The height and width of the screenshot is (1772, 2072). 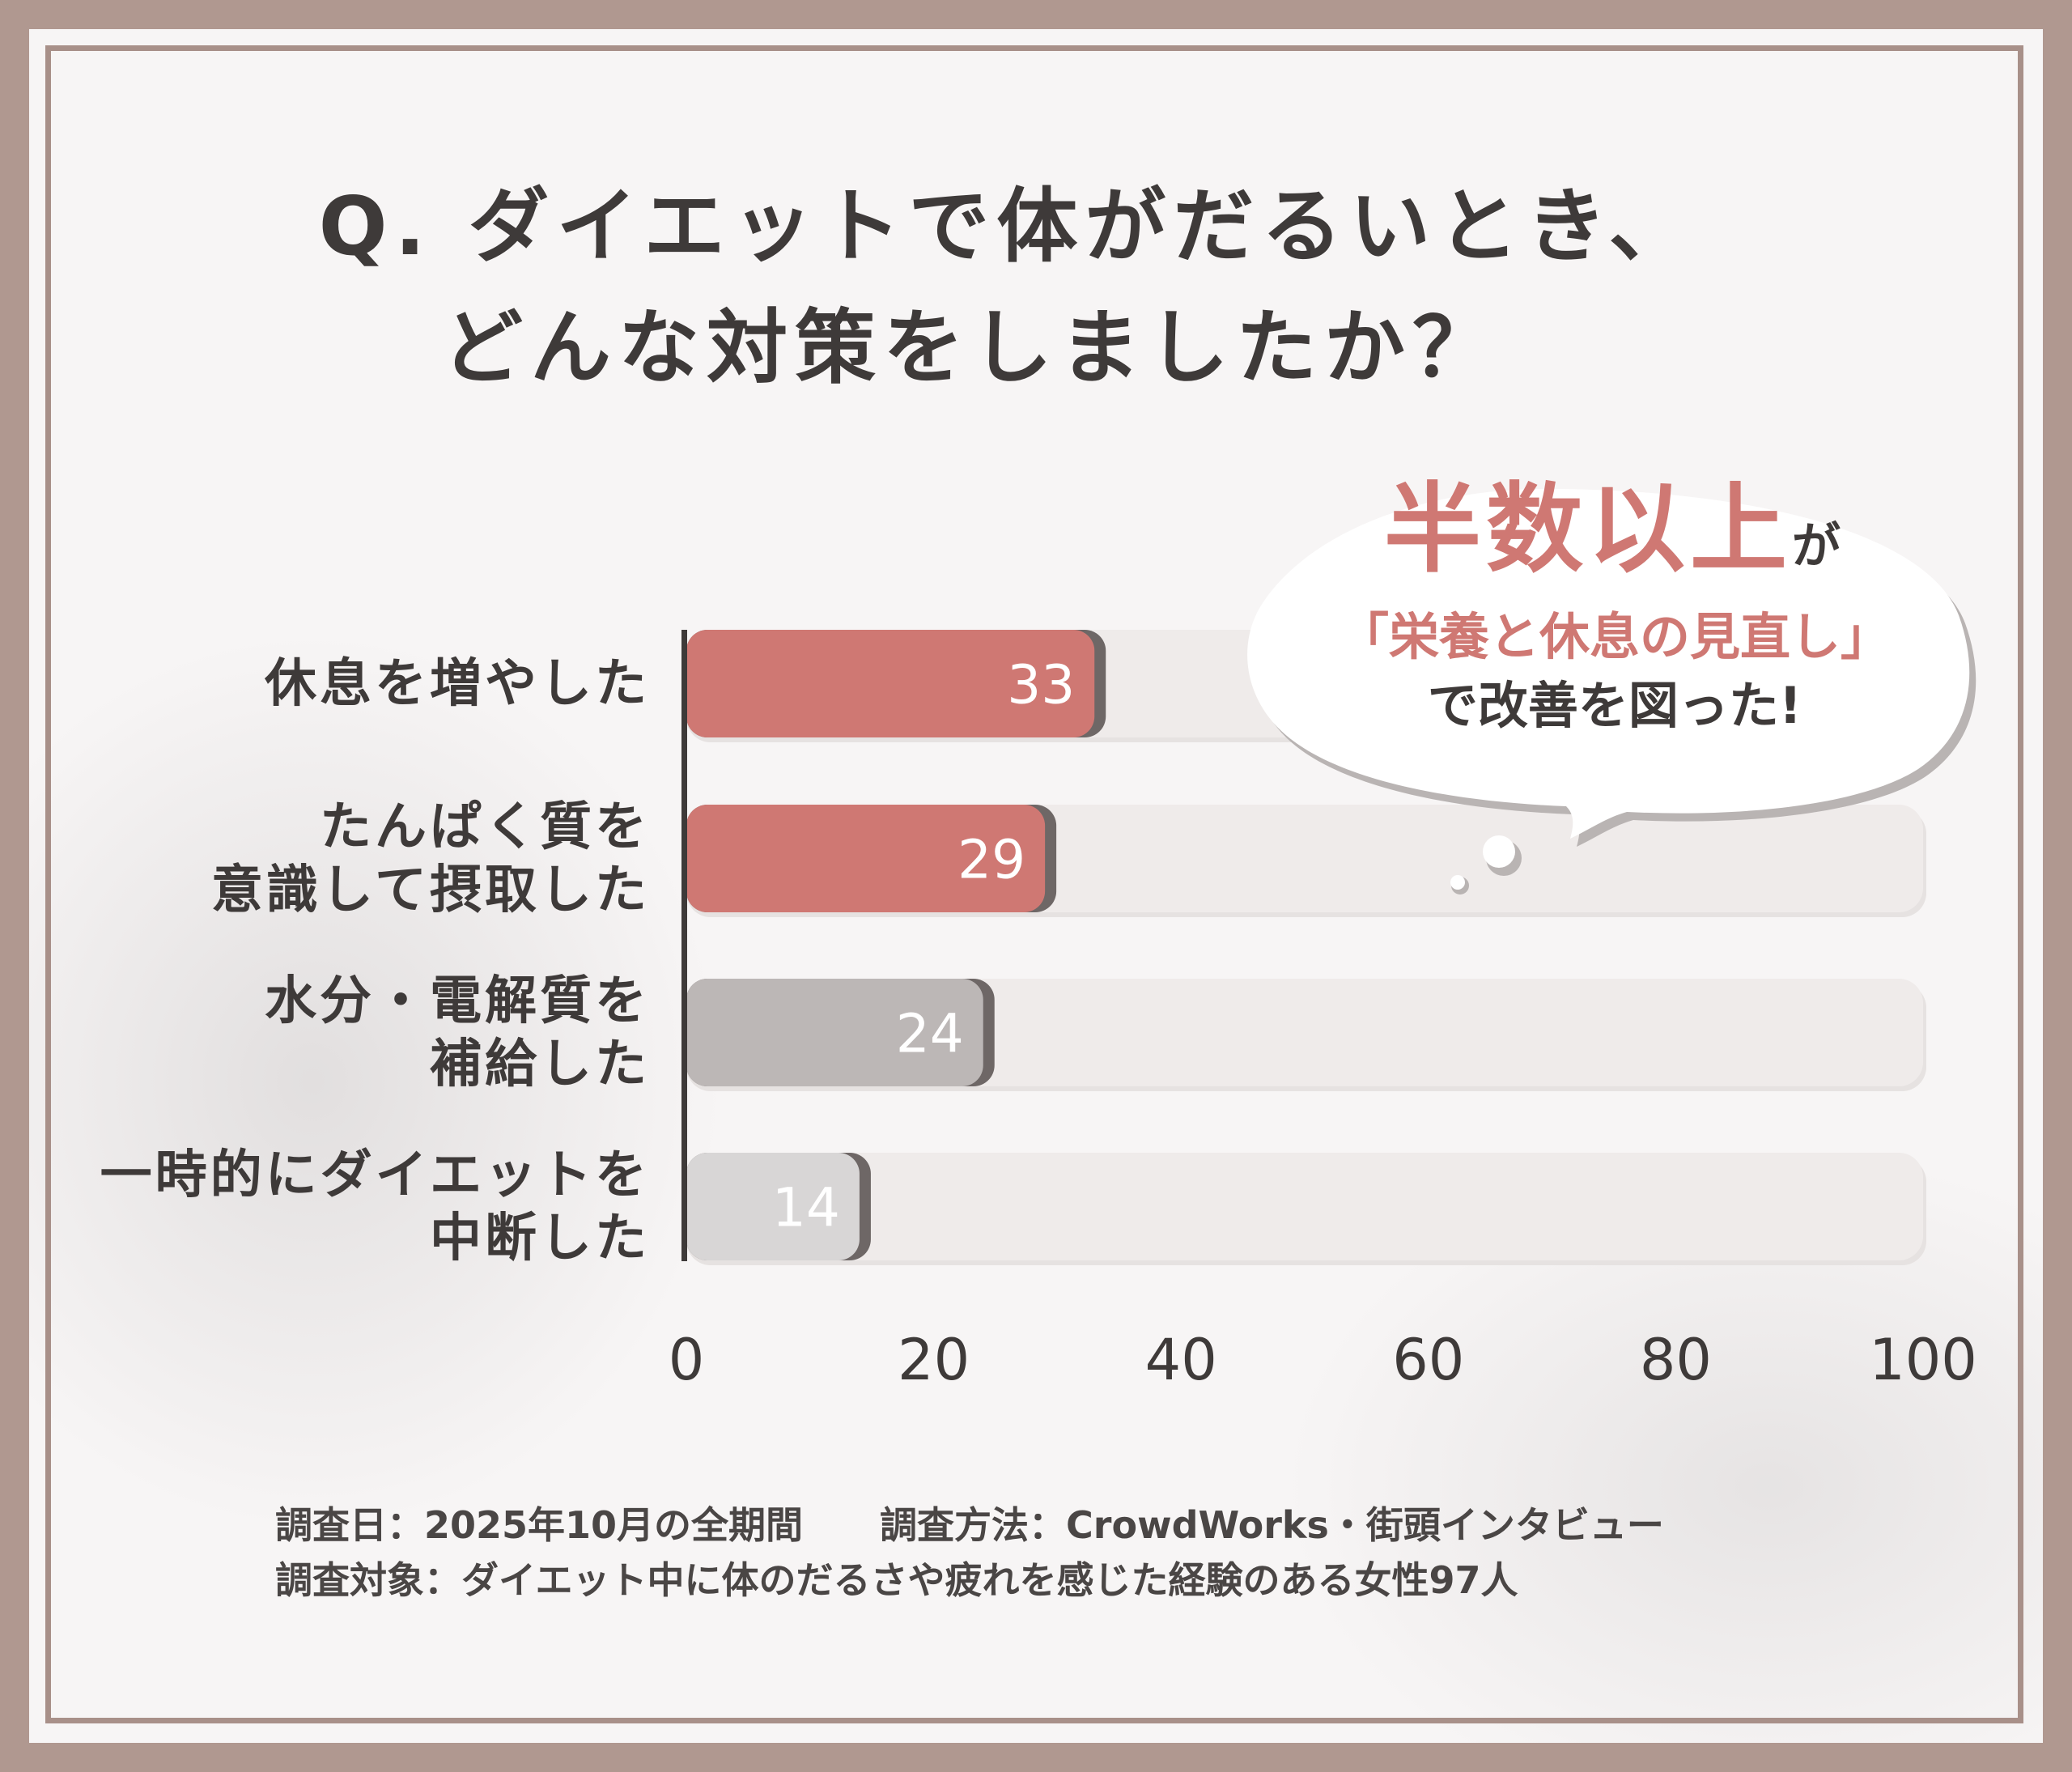 I want to click on title-line-2: どんな対策をしましたか？, so click(x=971, y=348).